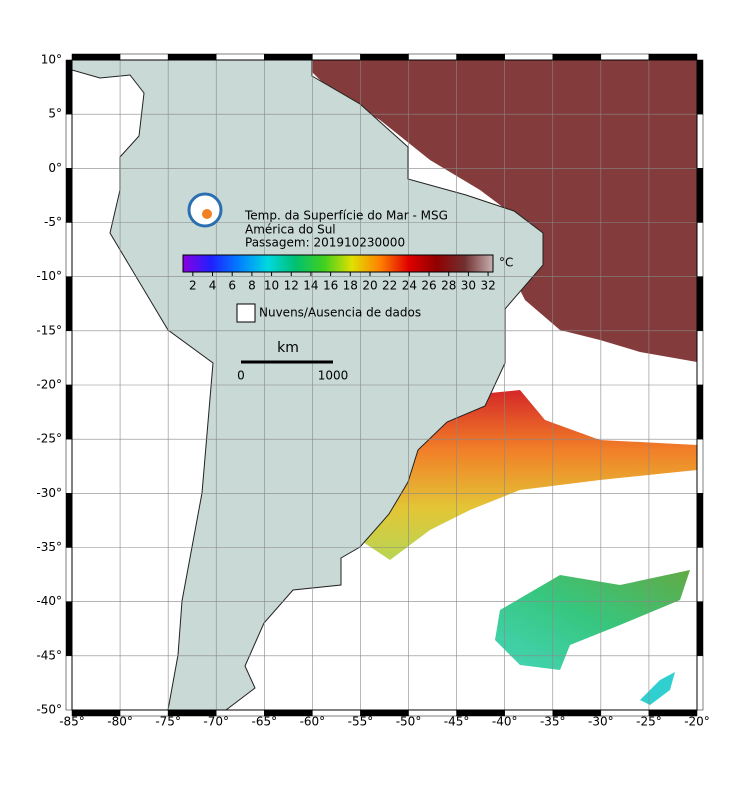 The height and width of the screenshot is (785, 741). Describe the element at coordinates (53, 222) in the screenshot. I see `y-tick-label: -5°` at that location.